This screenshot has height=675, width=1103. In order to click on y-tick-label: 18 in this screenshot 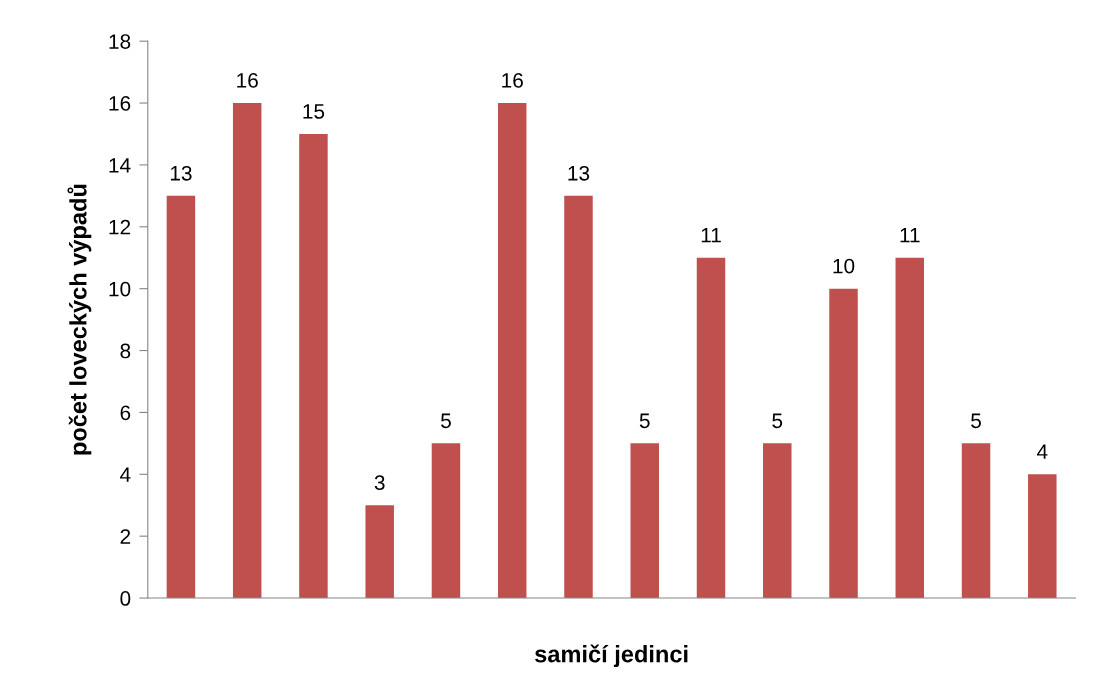, I will do `click(120, 41)`.